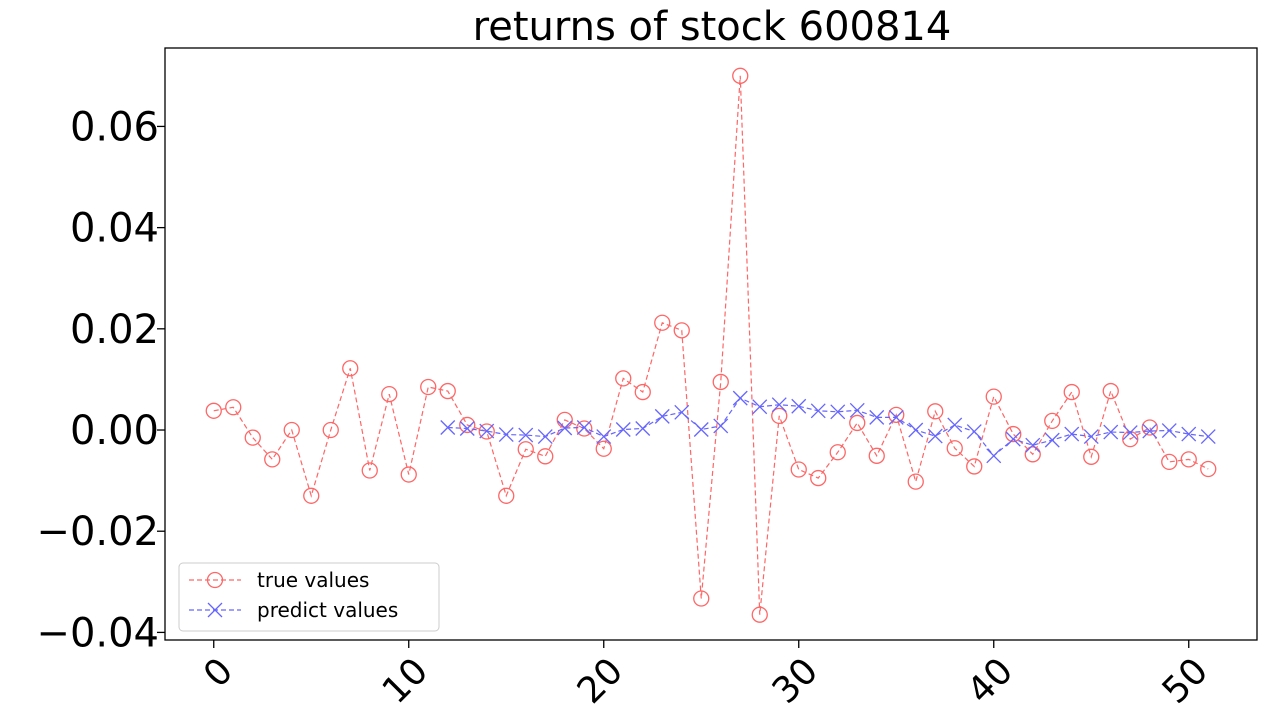 The height and width of the screenshot is (713, 1269). What do you see at coordinates (114, 229) in the screenshot?
I see `y-tick-label: 0.04` at bounding box center [114, 229].